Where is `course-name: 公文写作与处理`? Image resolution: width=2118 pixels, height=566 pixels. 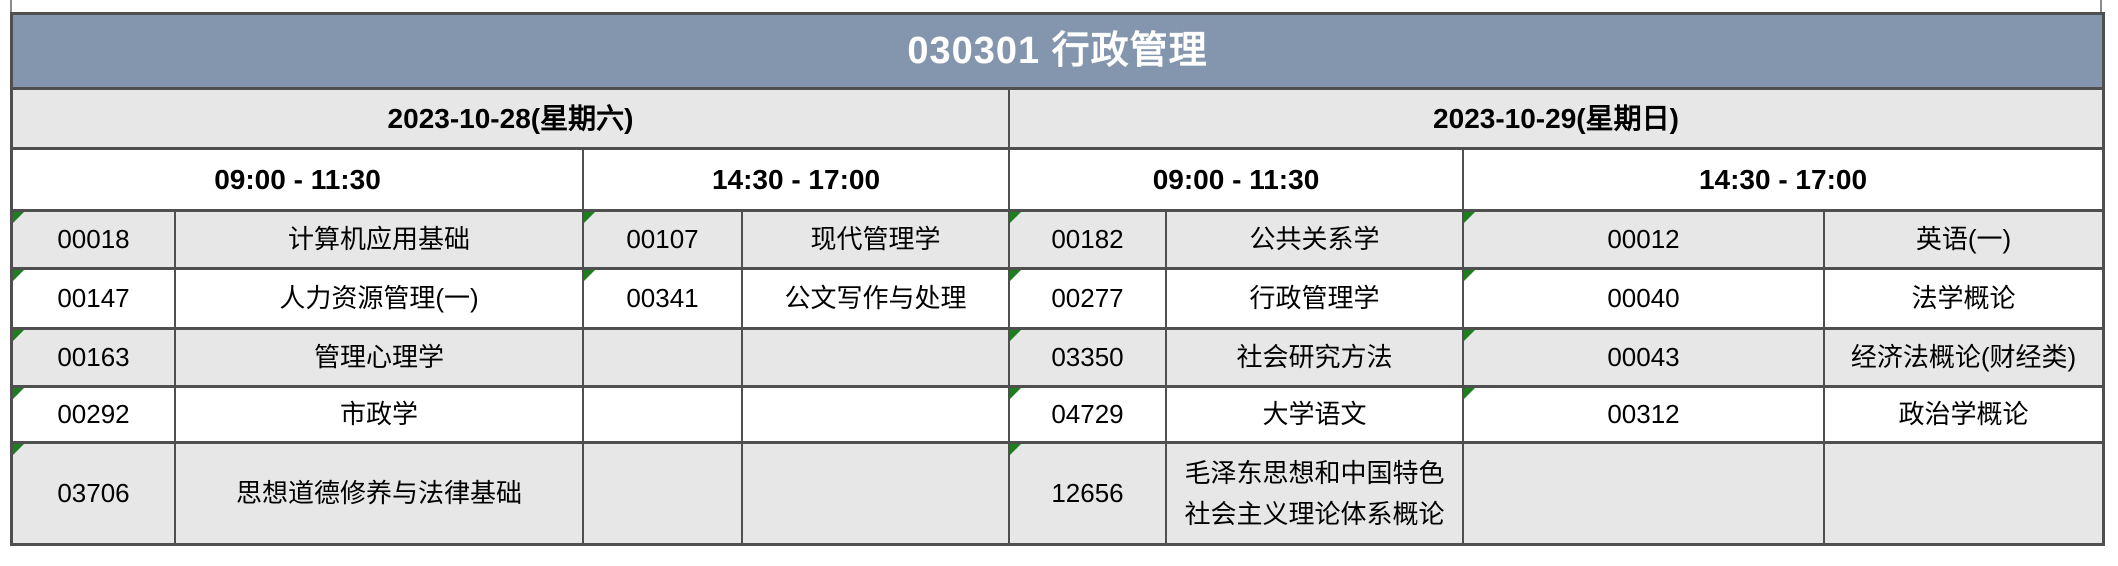 course-name: 公文写作与处理 is located at coordinates (875, 298).